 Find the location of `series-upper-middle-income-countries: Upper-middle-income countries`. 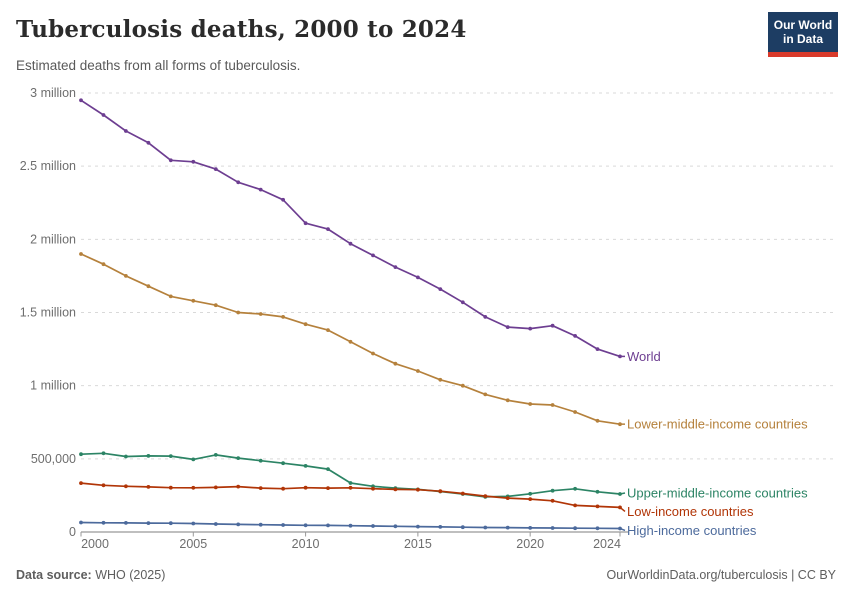

series-upper-middle-income-countries: Upper-middle-income countries is located at coordinates (443, 475).